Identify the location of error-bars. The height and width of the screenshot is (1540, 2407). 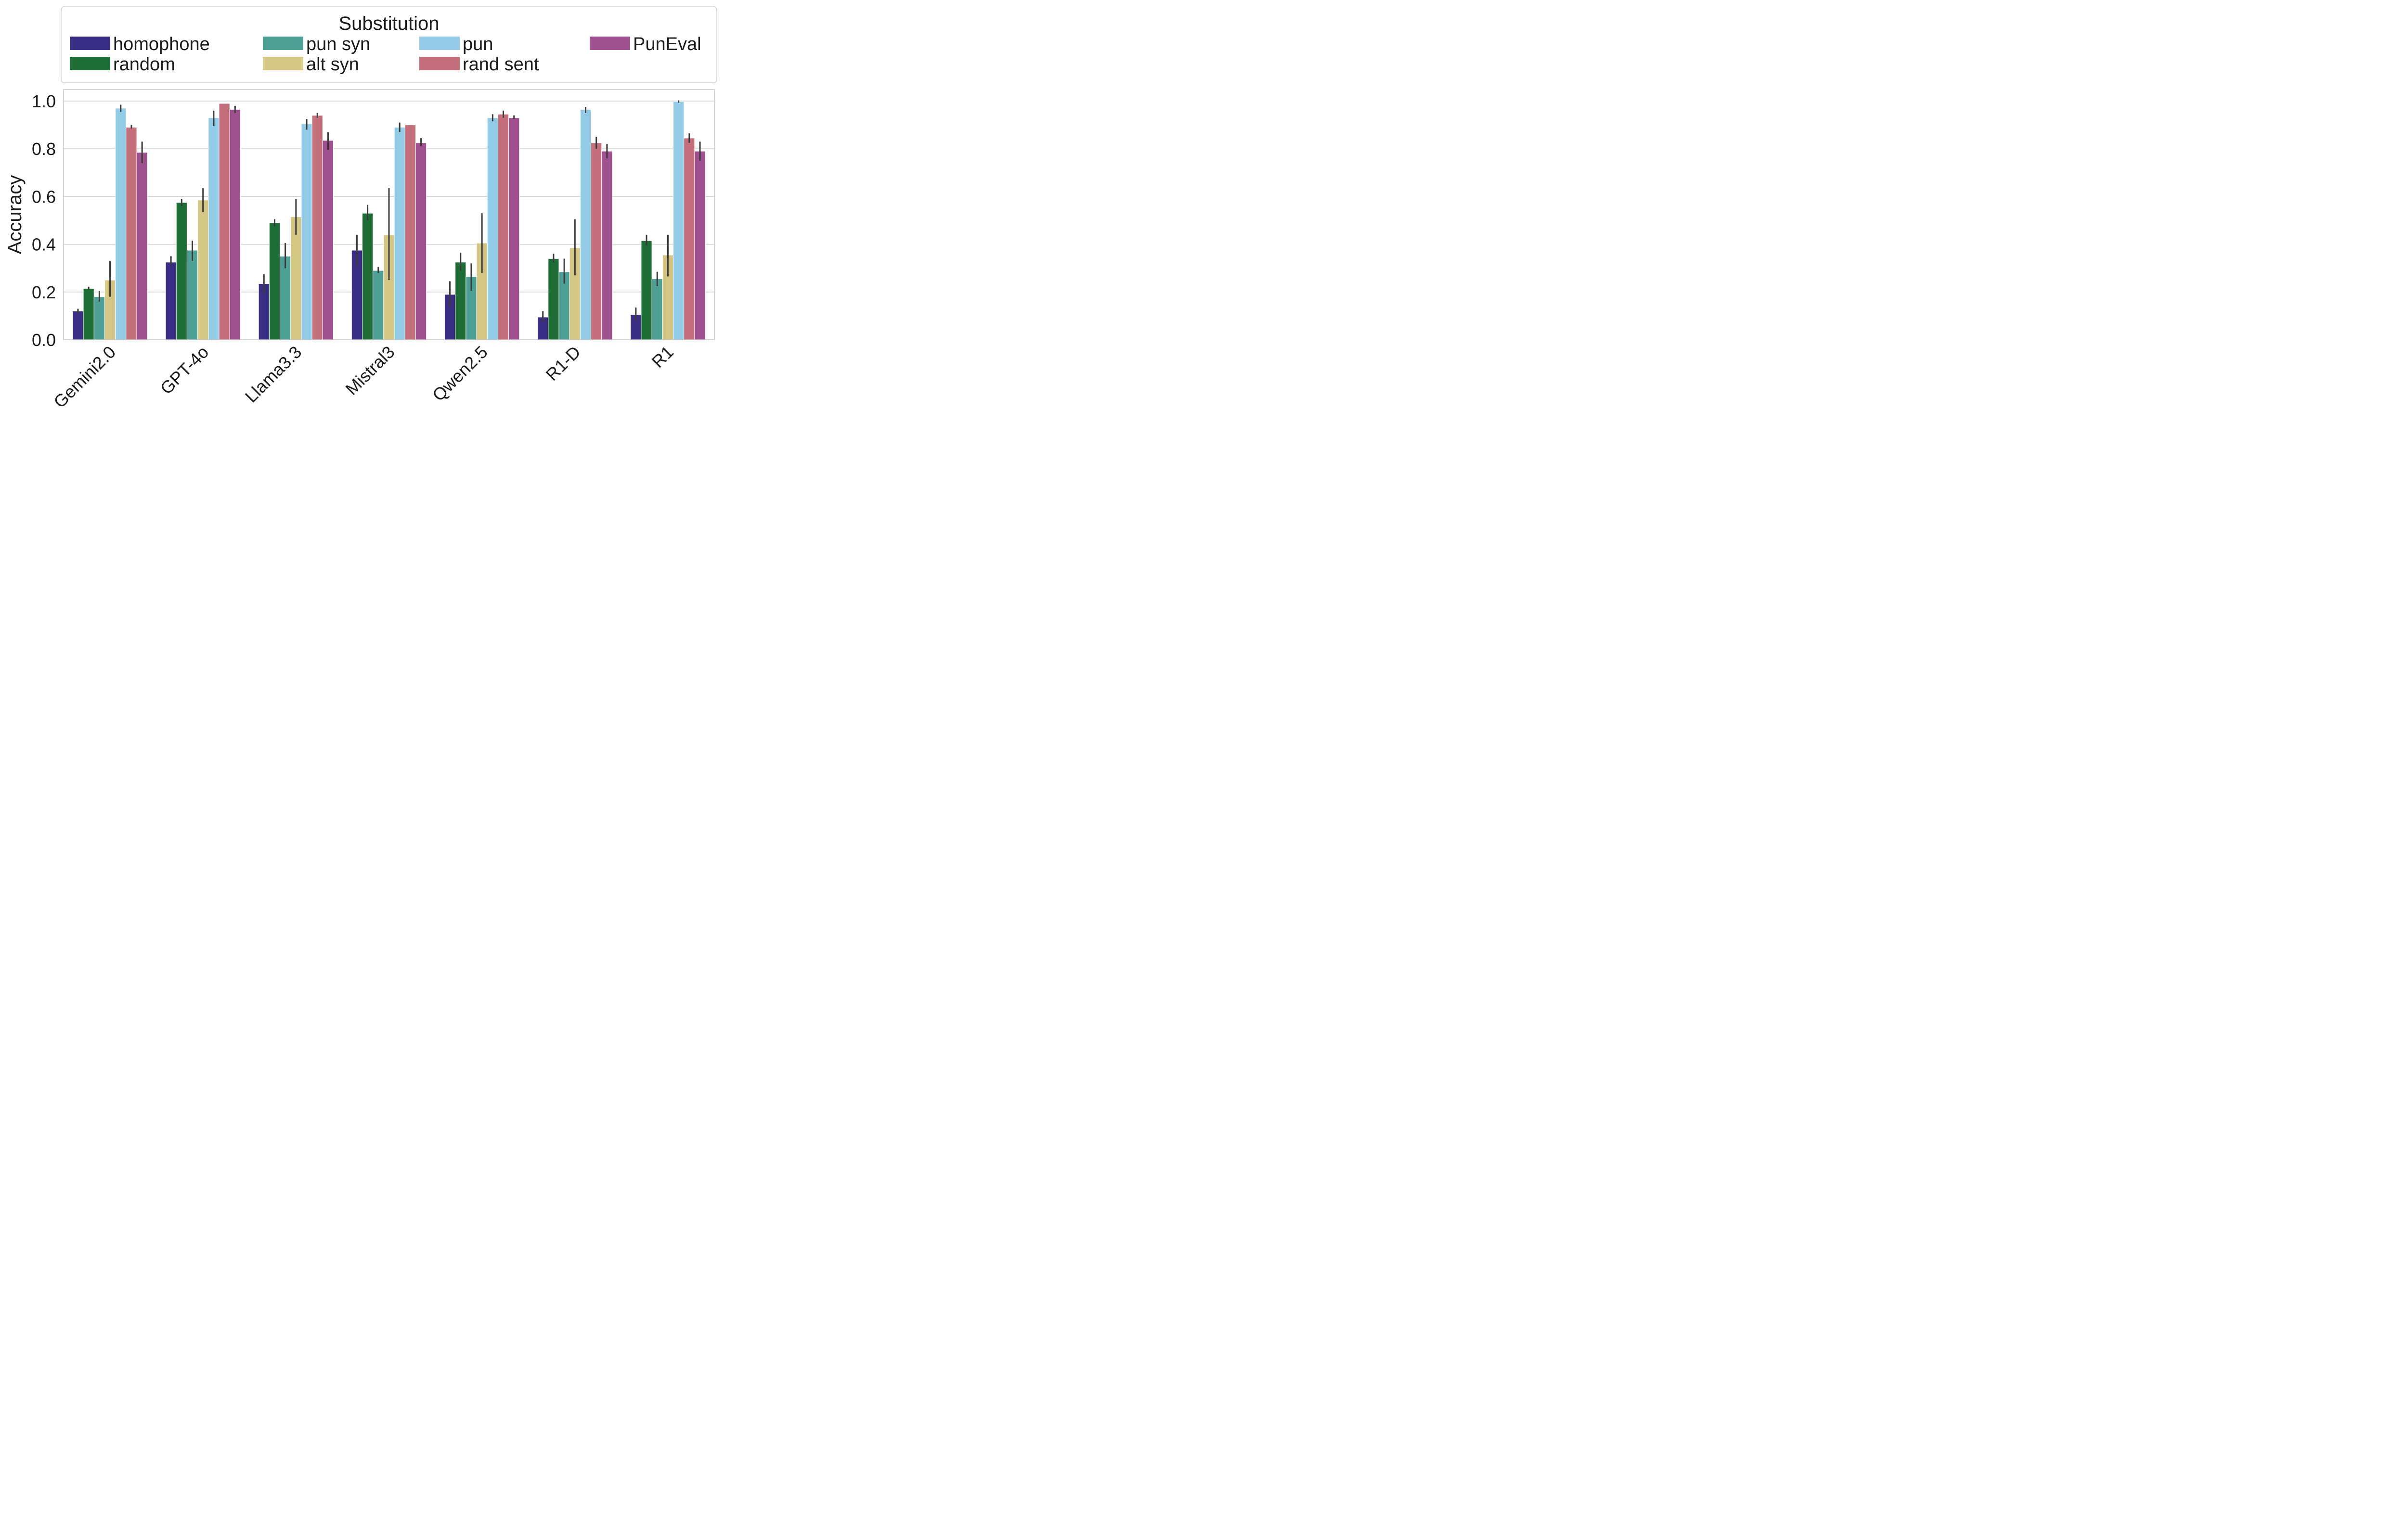
(389, 211).